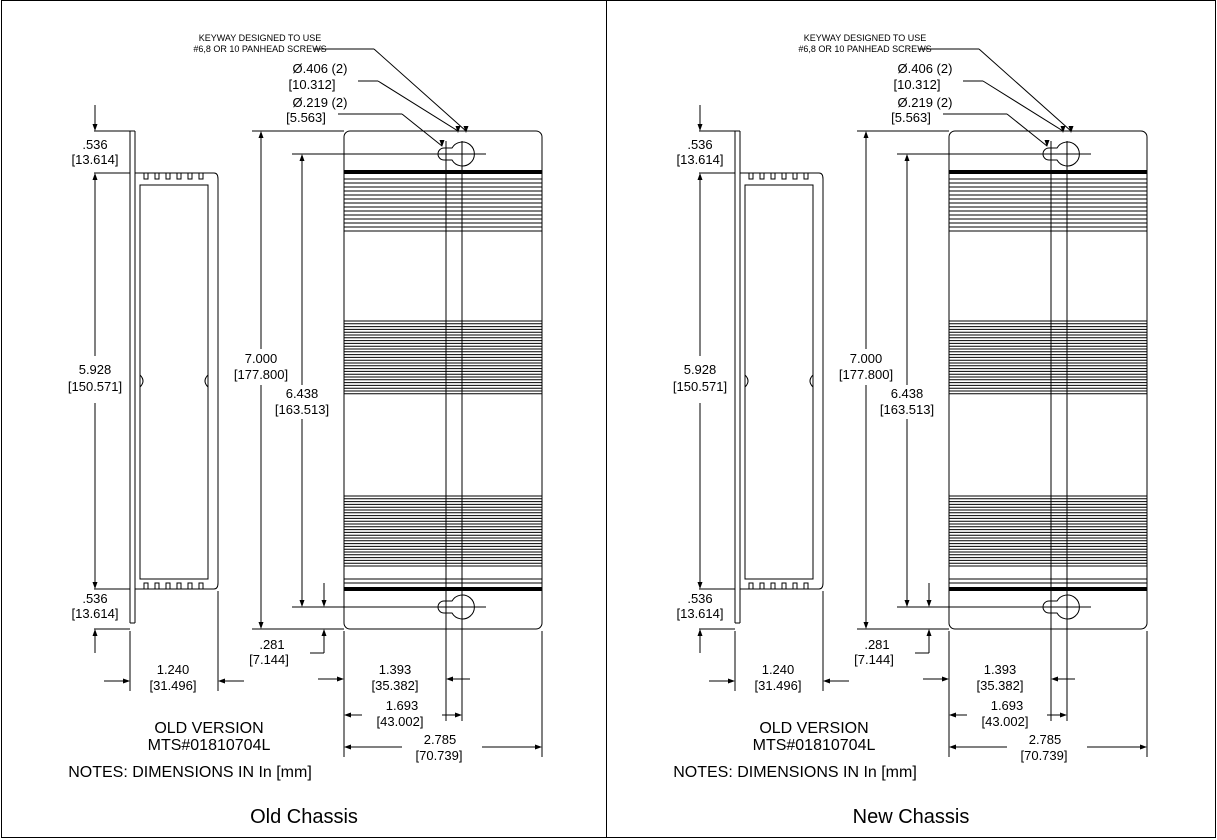  I want to click on dim-width-arrow-right, so click(538, 747).